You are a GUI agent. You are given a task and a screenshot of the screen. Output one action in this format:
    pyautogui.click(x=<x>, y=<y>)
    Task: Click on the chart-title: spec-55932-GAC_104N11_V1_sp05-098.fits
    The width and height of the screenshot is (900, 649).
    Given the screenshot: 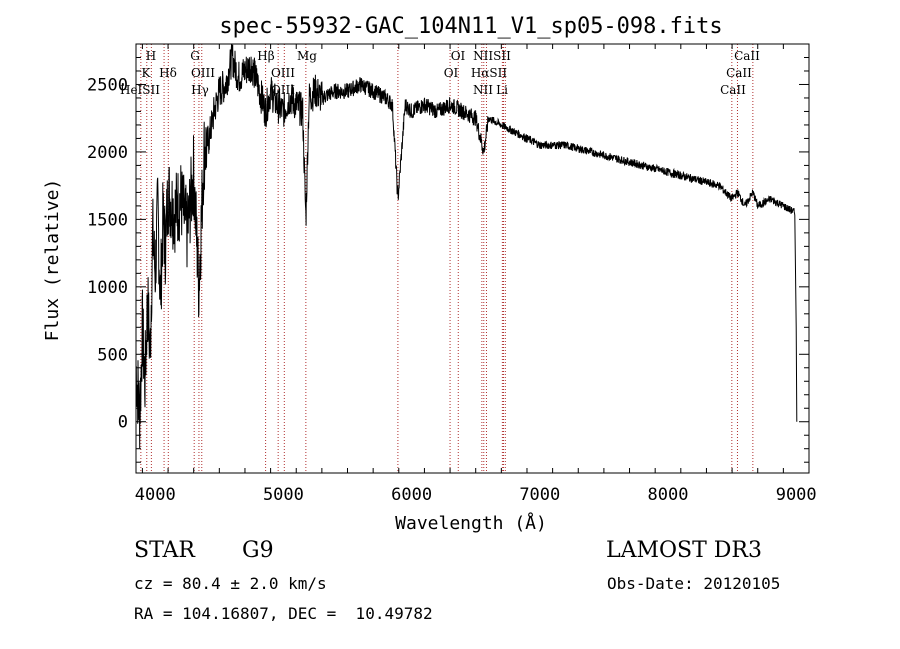 What is the action you would take?
    pyautogui.click(x=470, y=26)
    